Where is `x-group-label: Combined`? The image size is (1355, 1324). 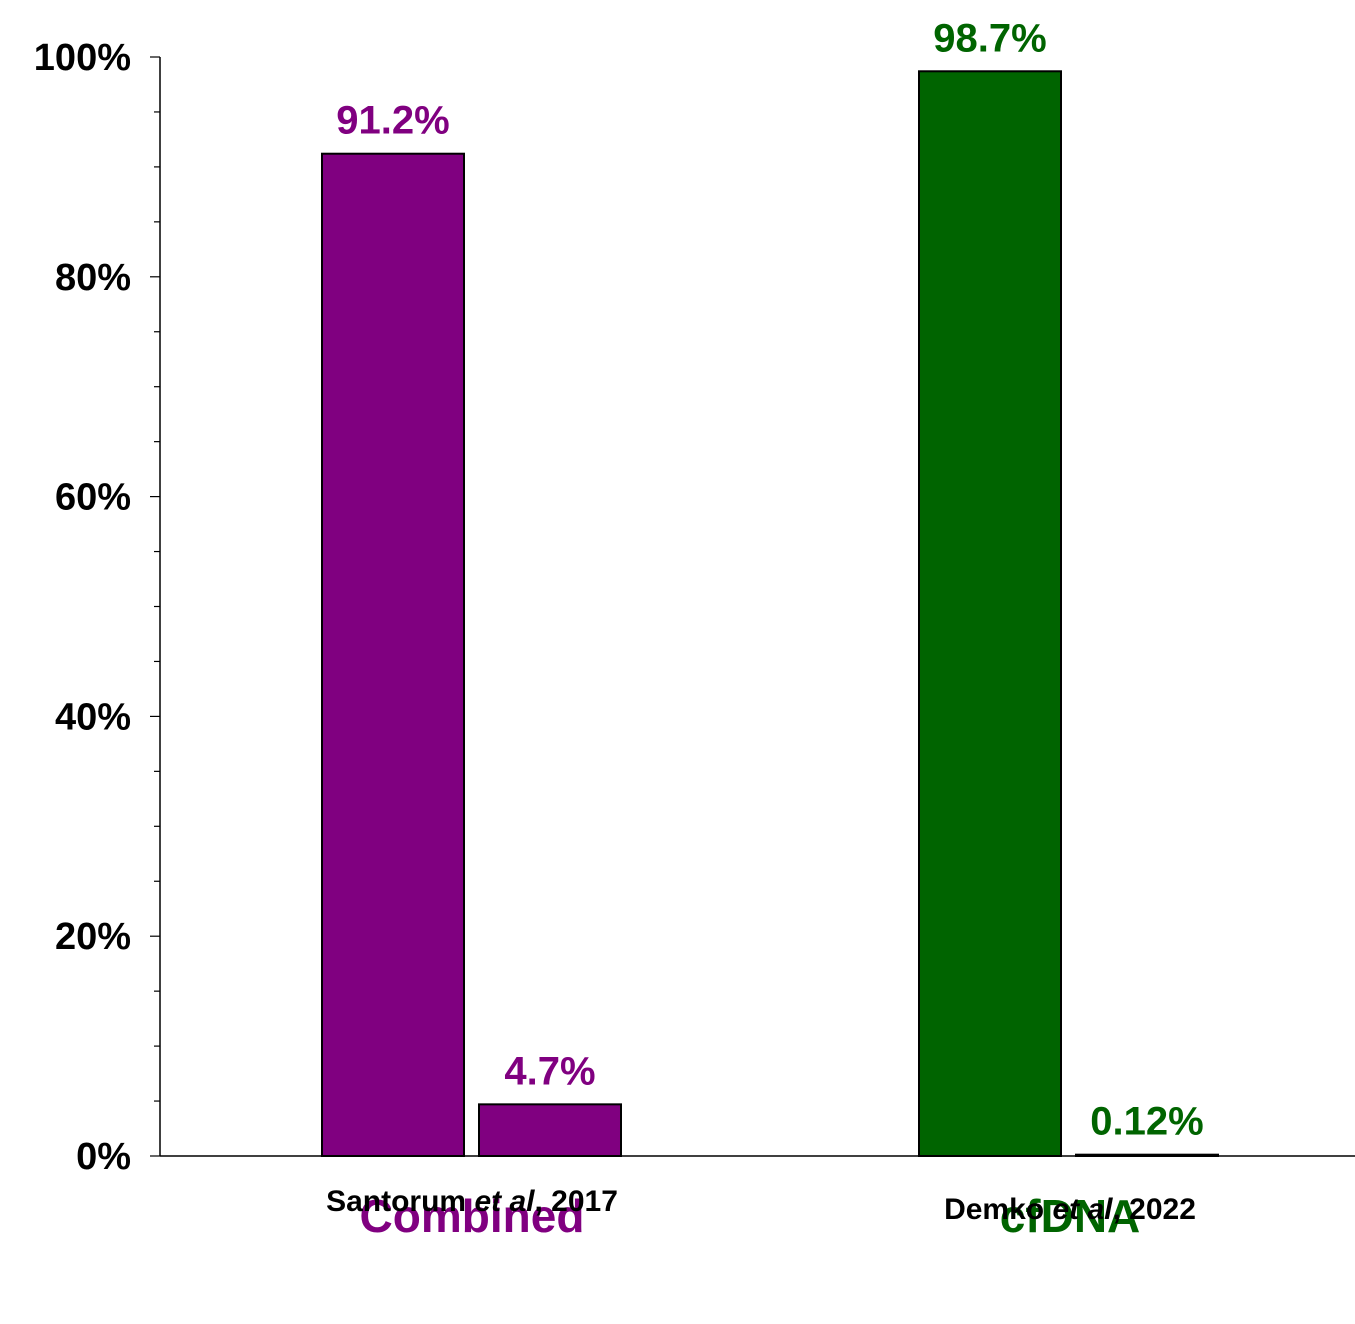
x-group-label: Combined is located at coordinates (472, 1216).